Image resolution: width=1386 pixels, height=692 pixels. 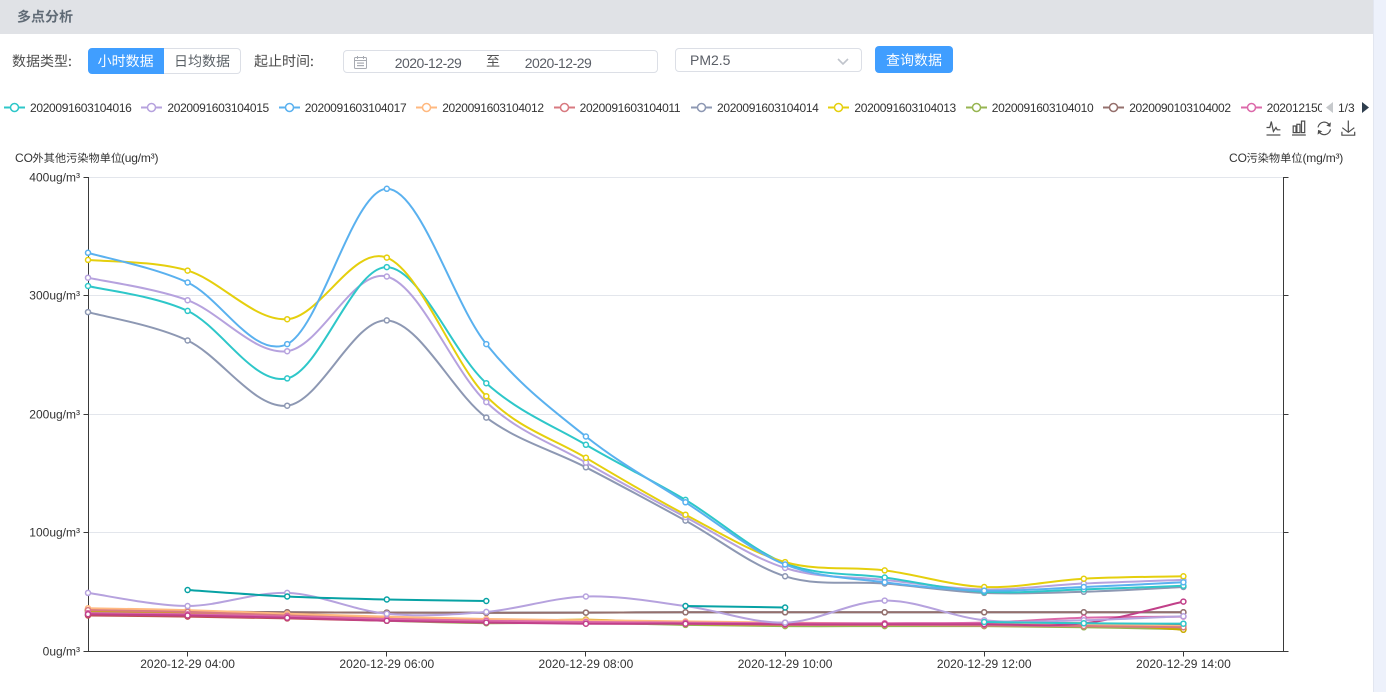 I want to click on svg-text: 2020-12-29 04:00, so click(x=187, y=664).